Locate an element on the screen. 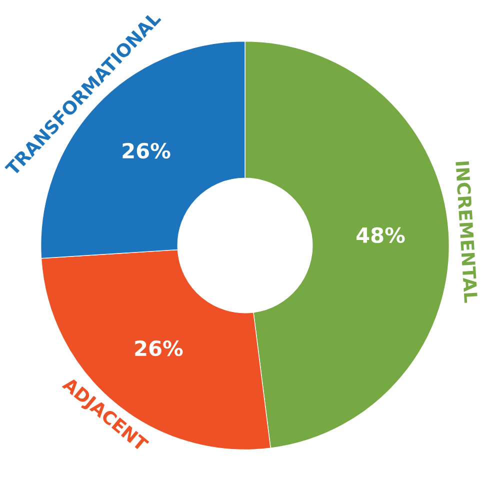  slice-label: INCREMENTAL is located at coordinates (466, 232).